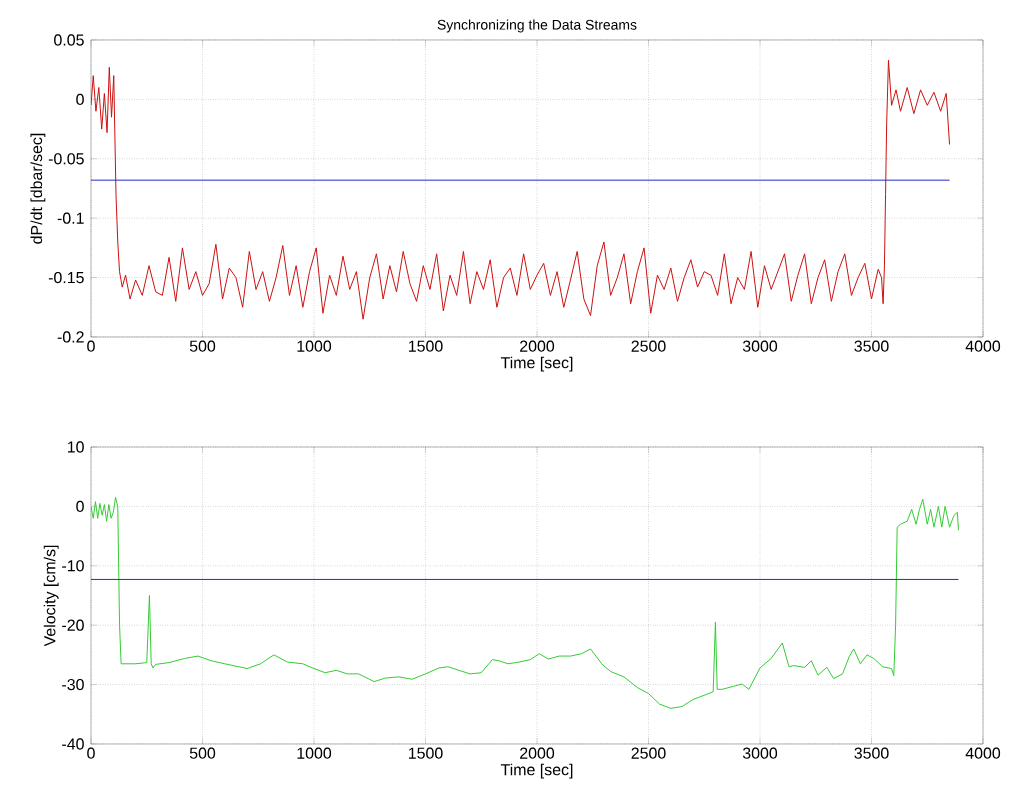  I want to click on y-tick-label: -30, so click(73, 684).